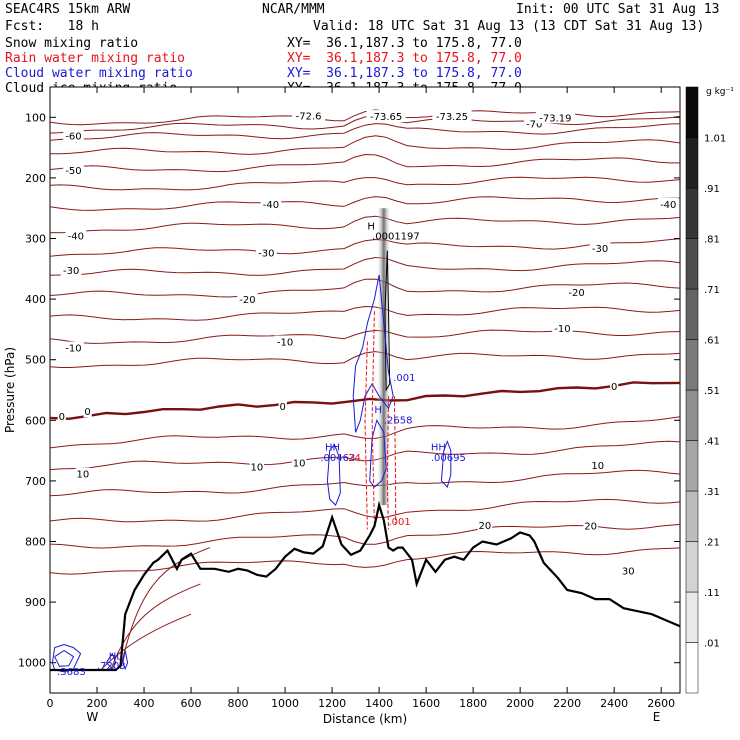 This screenshot has height=740, width=740. I want to click on colorbar-tick-label: .71, so click(712, 290).